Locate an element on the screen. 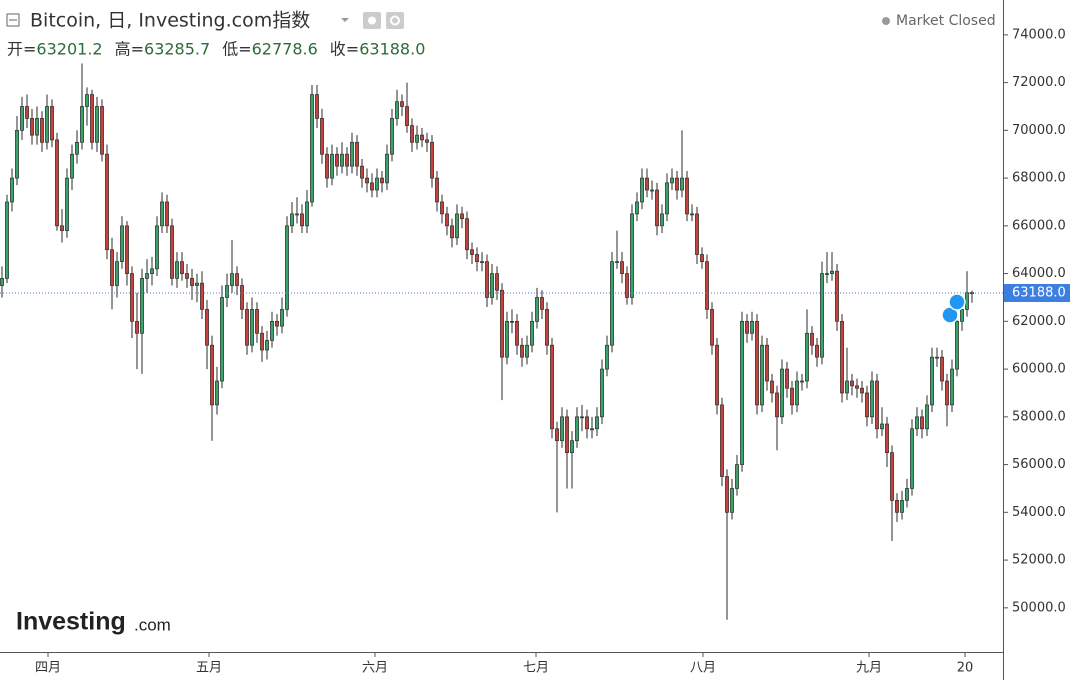 The image size is (1080, 680). y-tick-label: 64000.0 is located at coordinates (1039, 273).